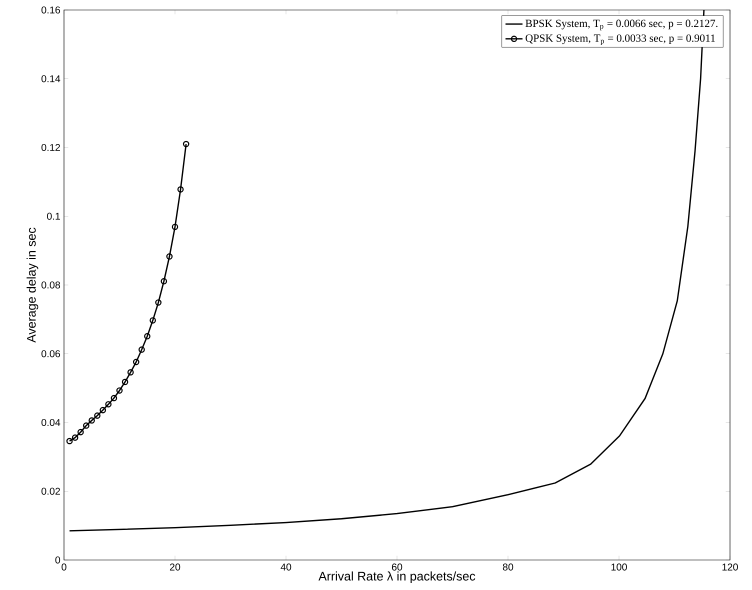  Describe the element at coordinates (50, 285) in the screenshot. I see `y-tick-label: 0.08` at that location.